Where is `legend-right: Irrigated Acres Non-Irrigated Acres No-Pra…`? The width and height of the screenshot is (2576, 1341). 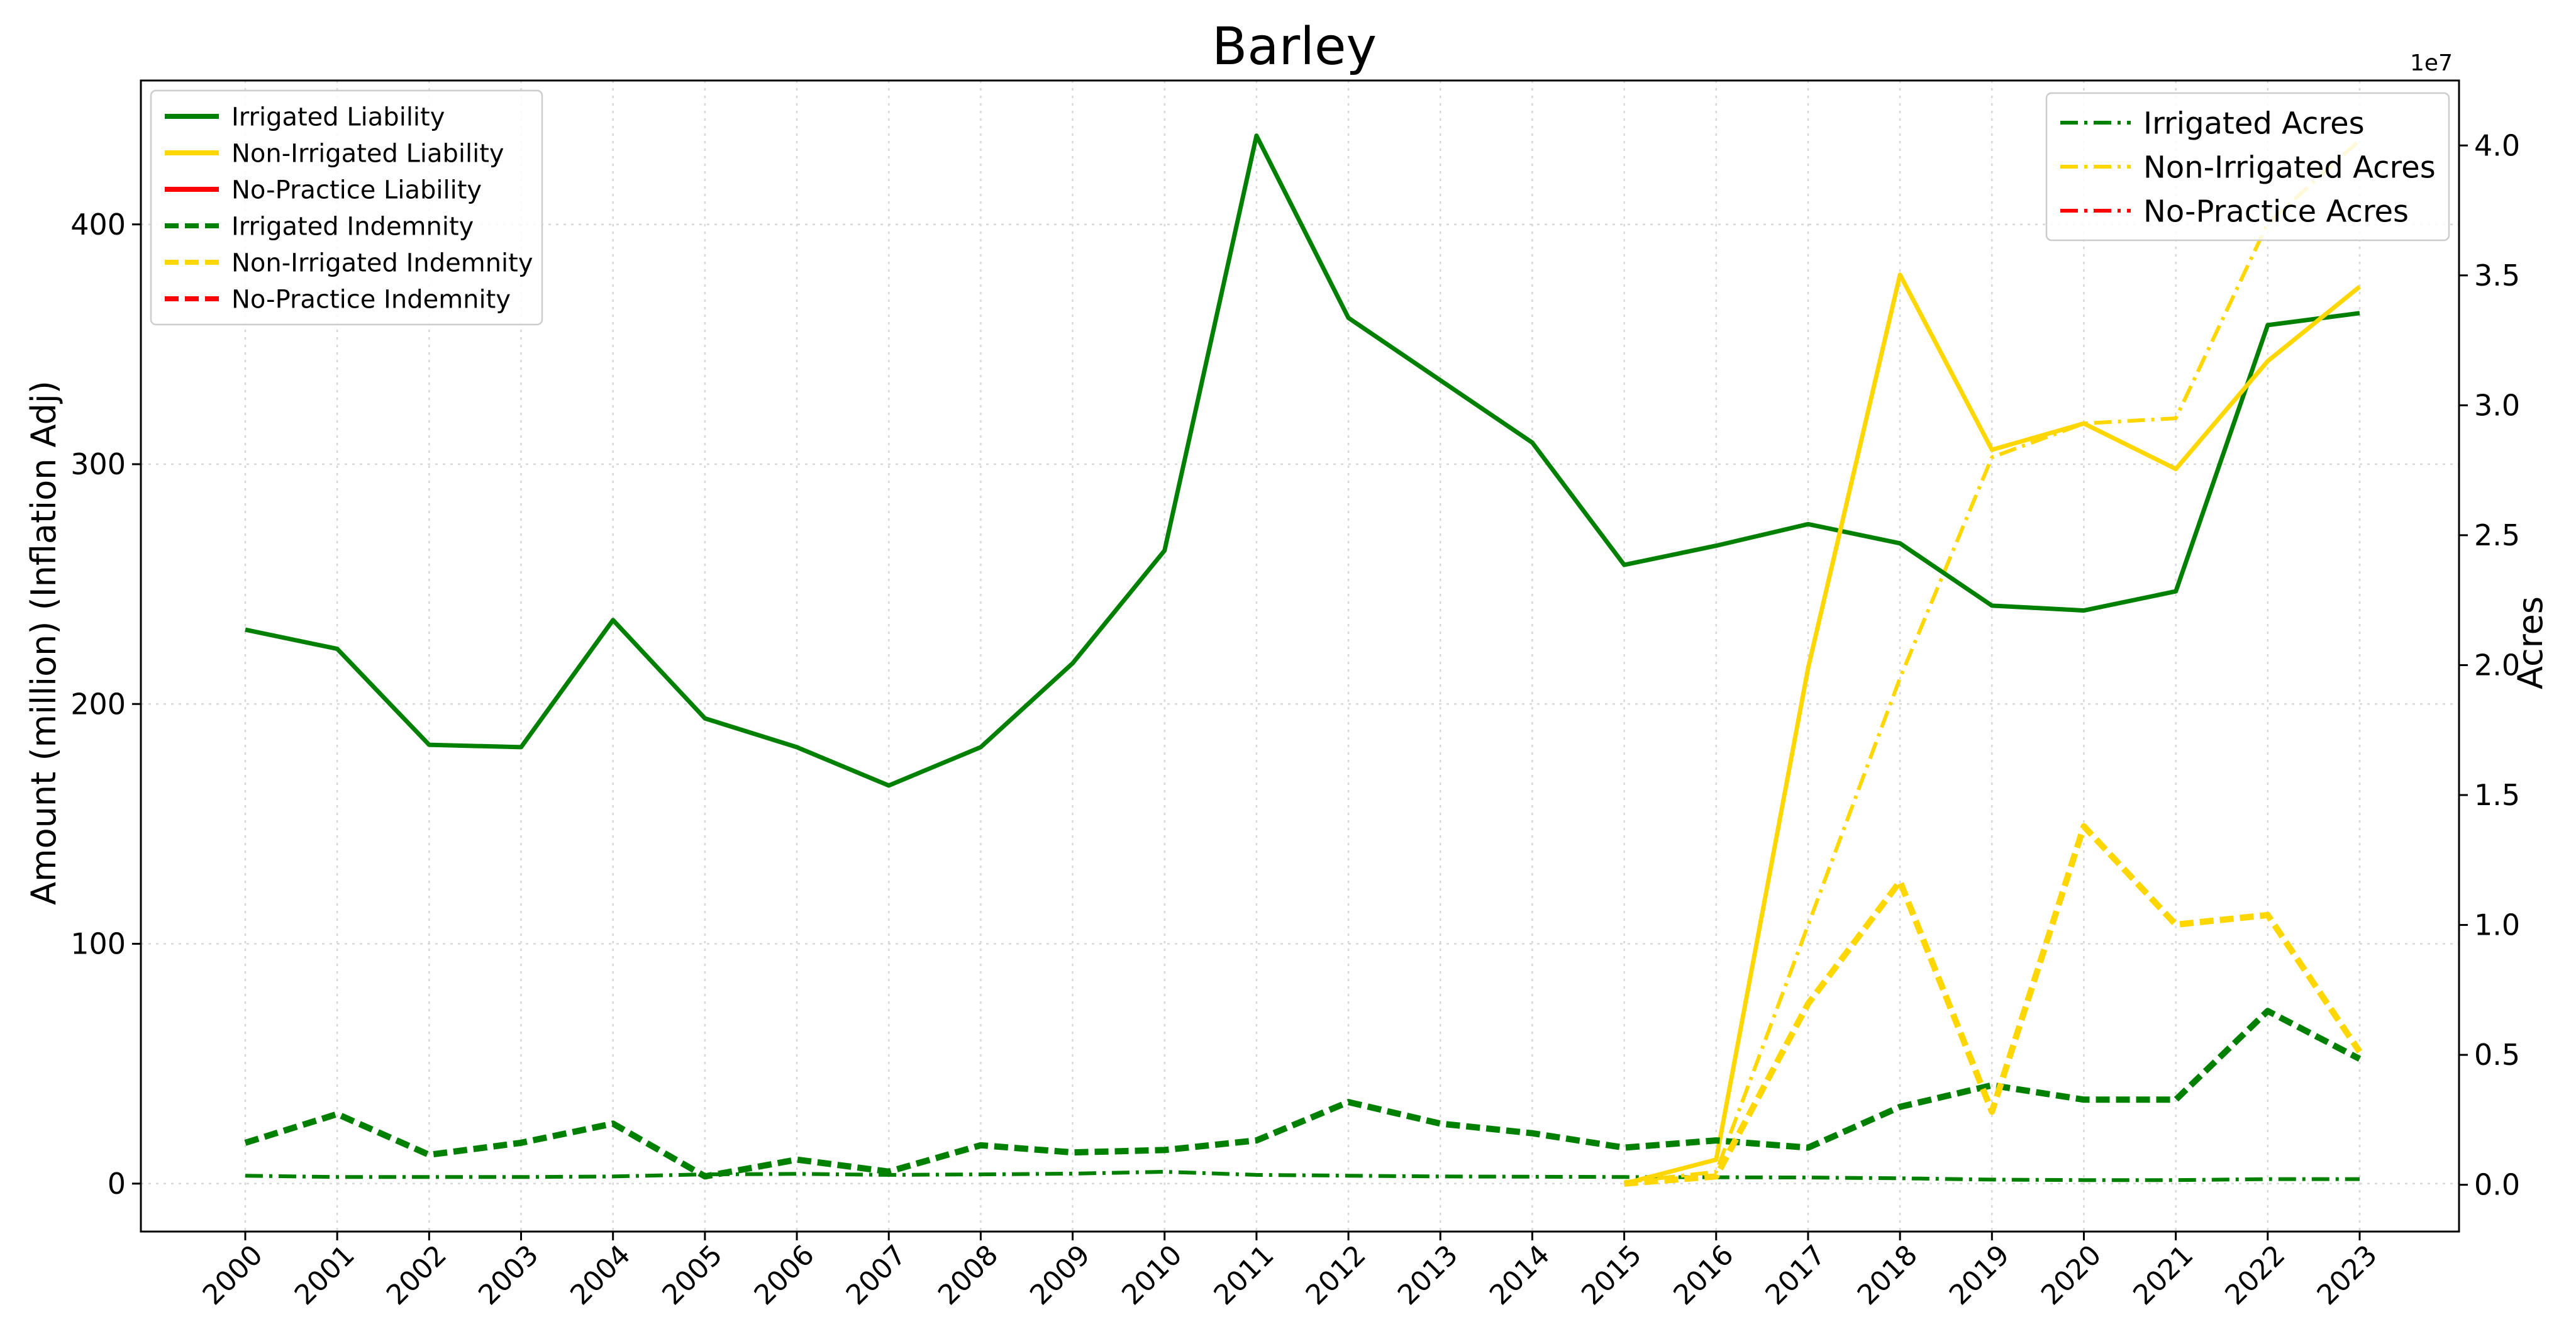 legend-right: Irrigated Acres Non-Irrigated Acres No-Pra… is located at coordinates (2247, 167).